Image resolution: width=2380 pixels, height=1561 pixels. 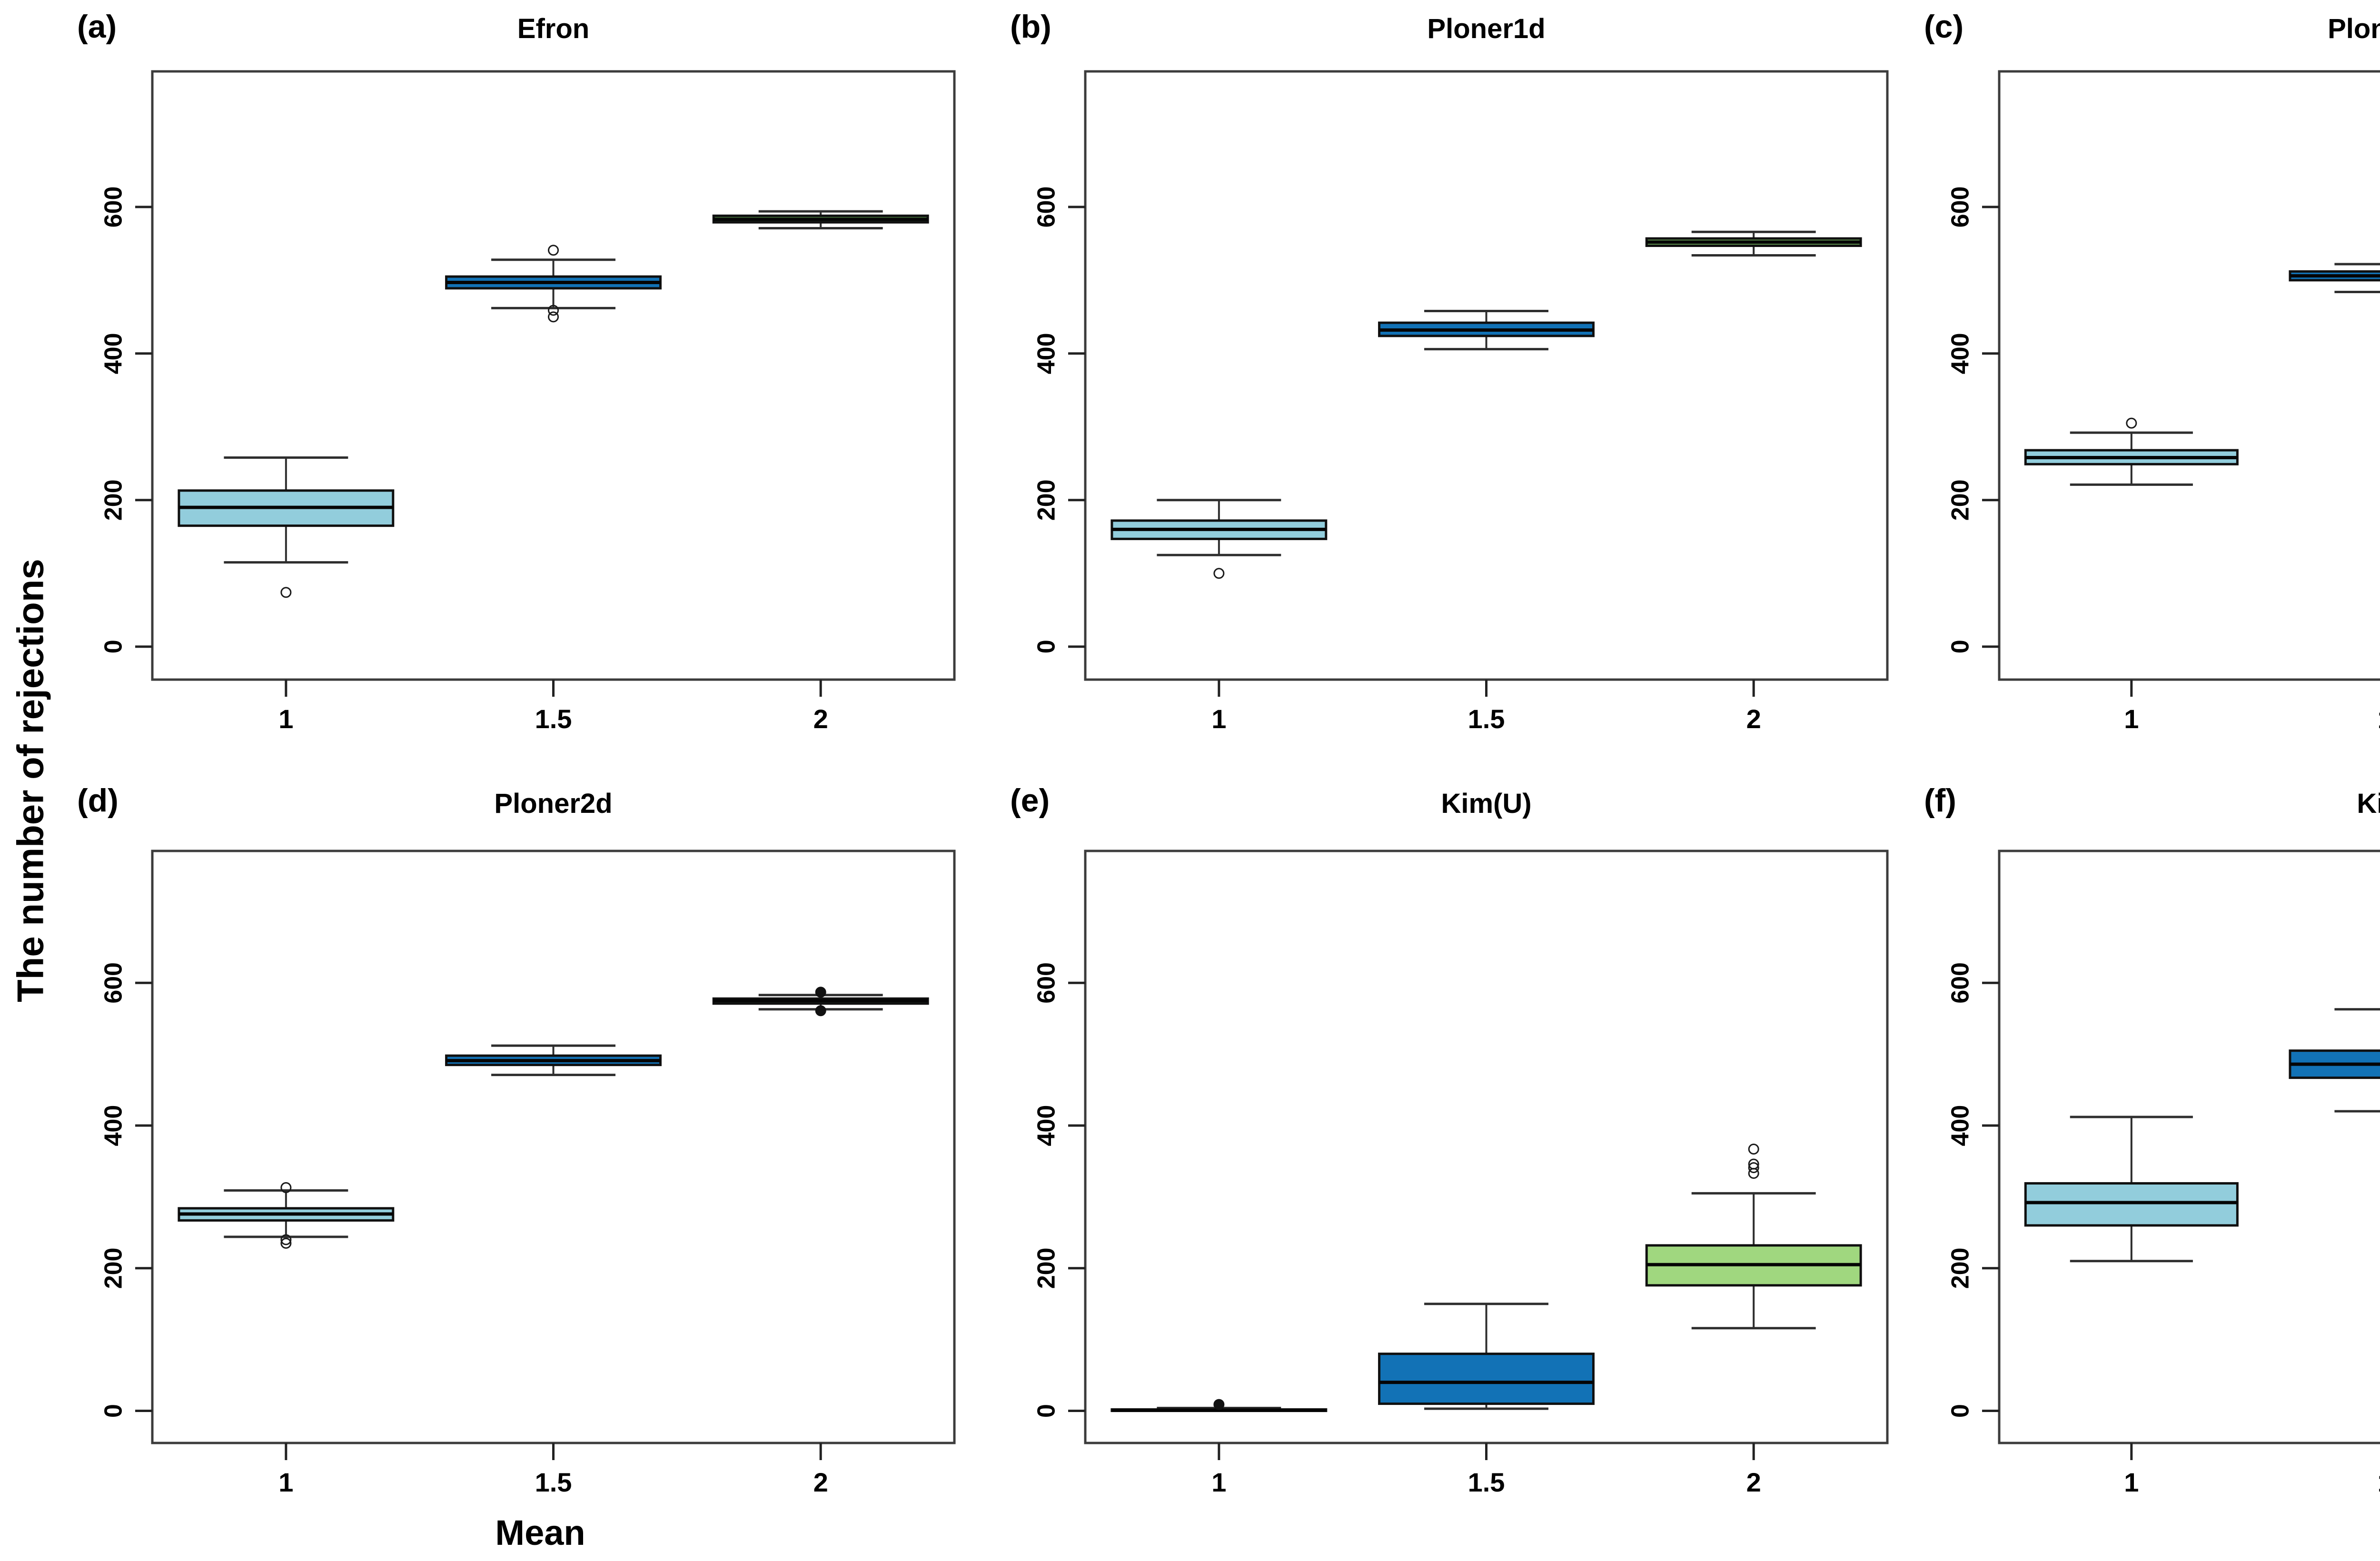 I want to click on panel-title: Efron, so click(x=553, y=28).